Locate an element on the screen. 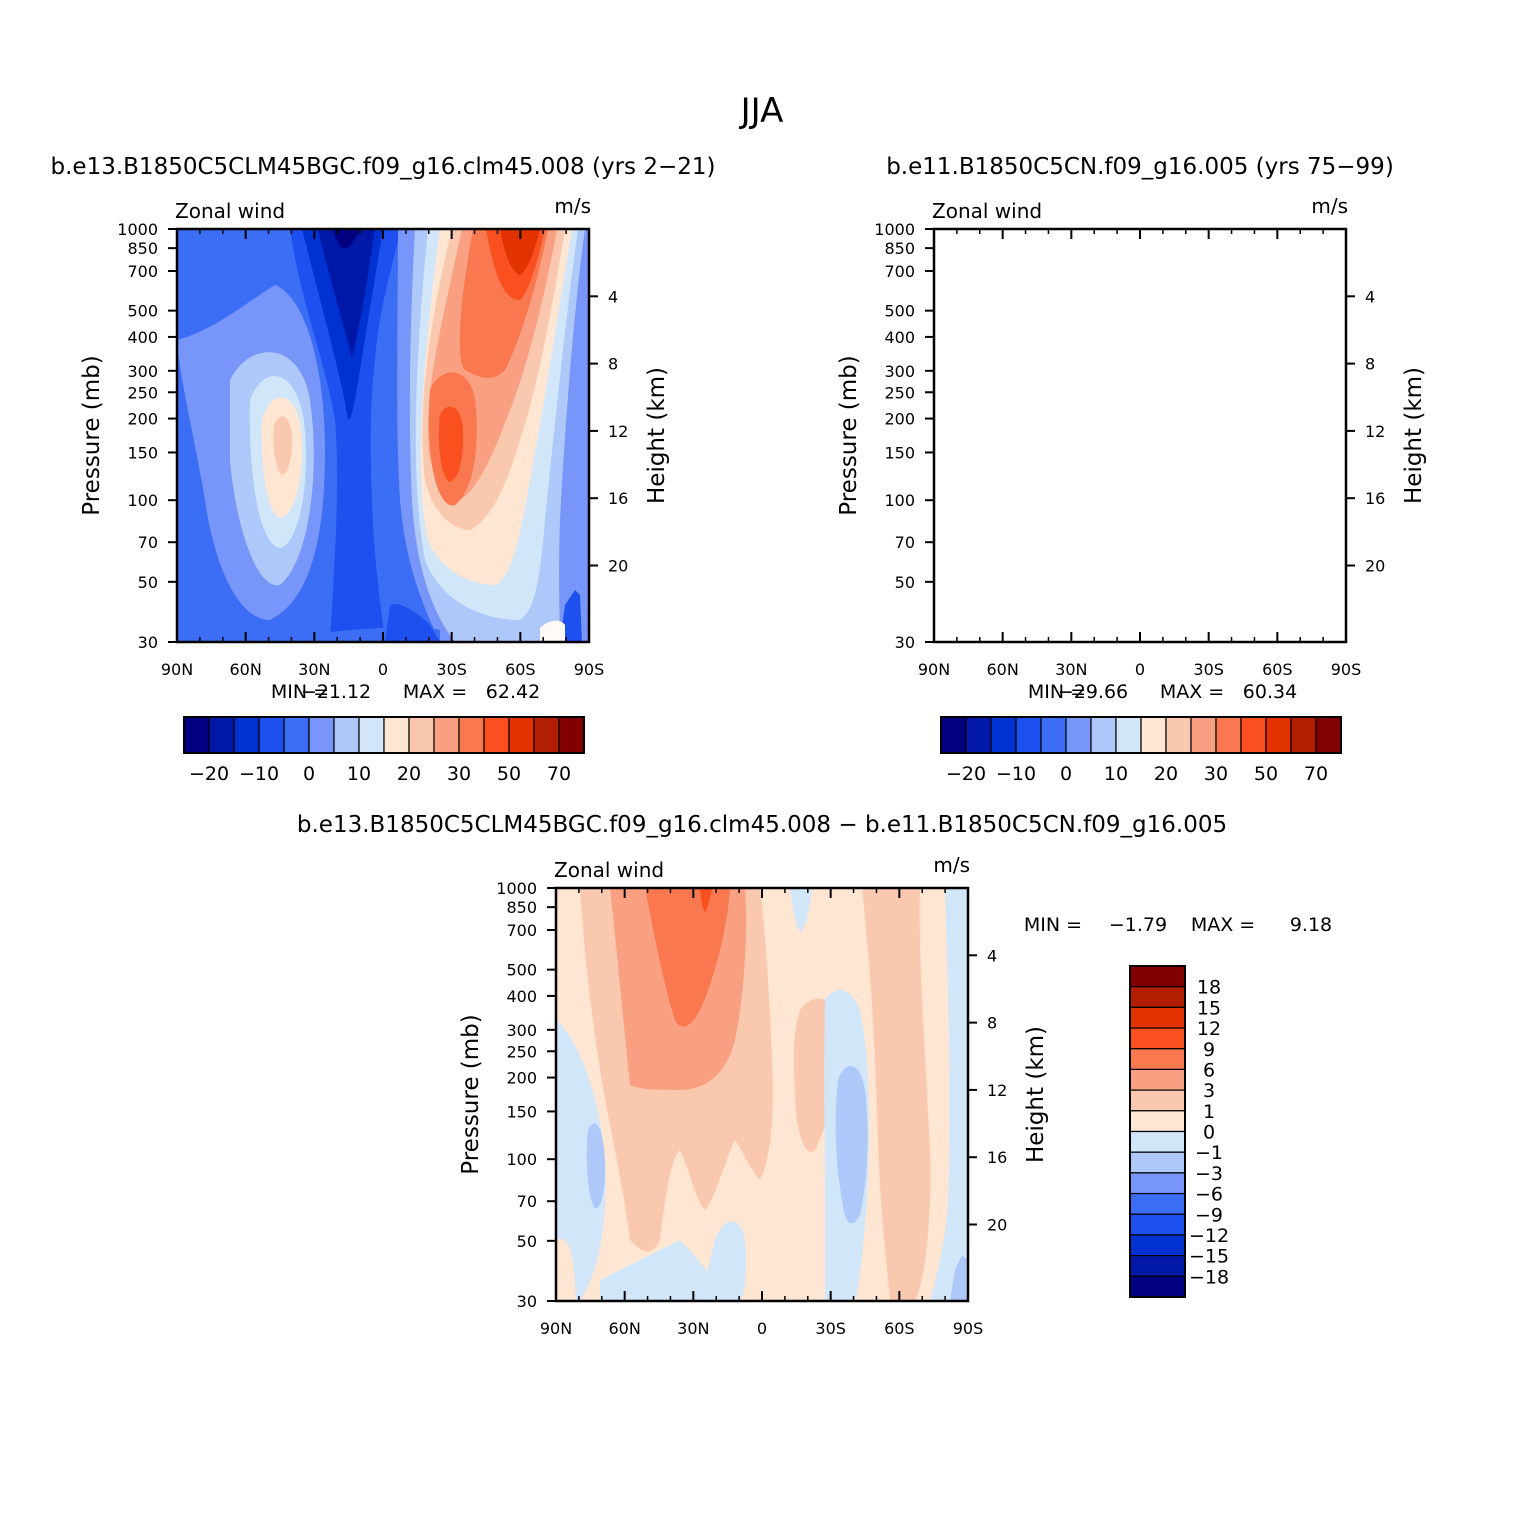  panel-3-left-string: Zonal wind is located at coordinates (609, 870).